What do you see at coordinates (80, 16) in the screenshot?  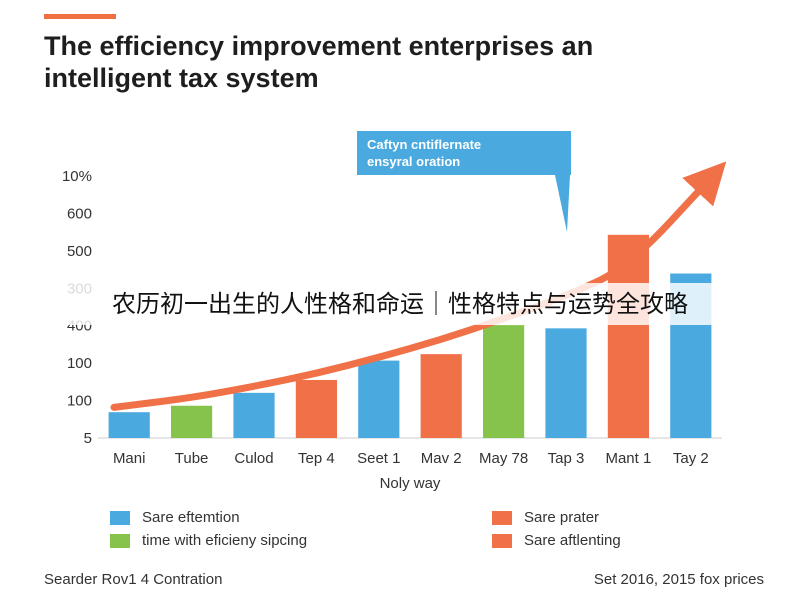 I see `title-accent-bar` at bounding box center [80, 16].